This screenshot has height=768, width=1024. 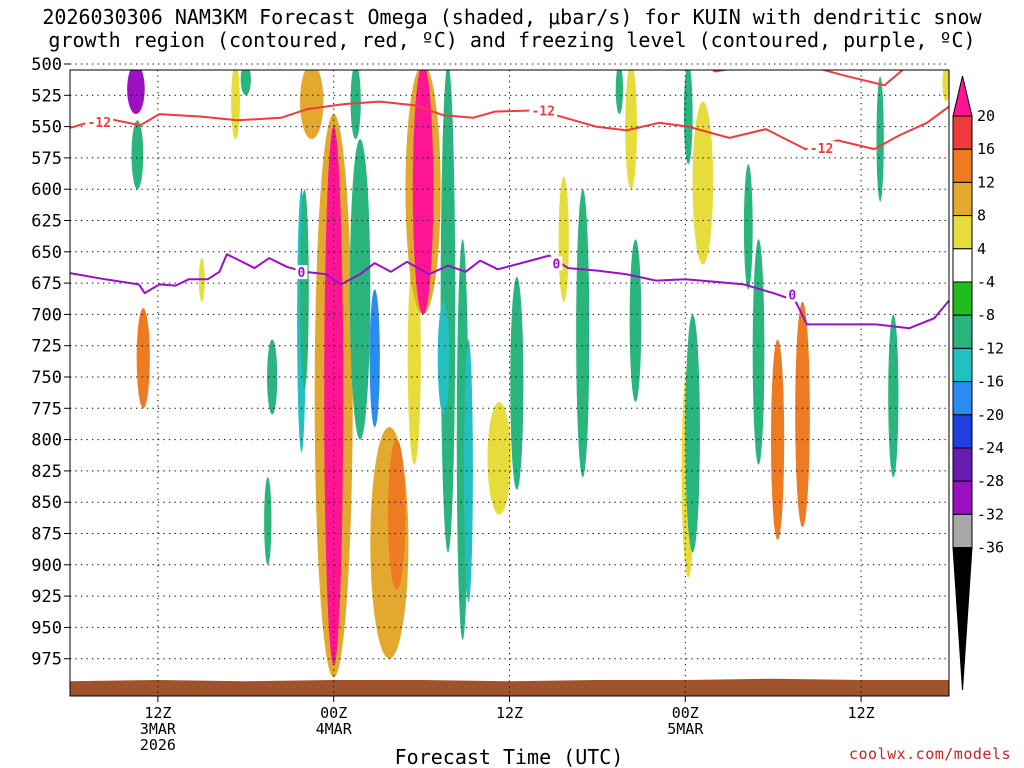 What do you see at coordinates (685, 729) in the screenshot?
I see `x-tick-label-42-line2: 5MAR` at bounding box center [685, 729].